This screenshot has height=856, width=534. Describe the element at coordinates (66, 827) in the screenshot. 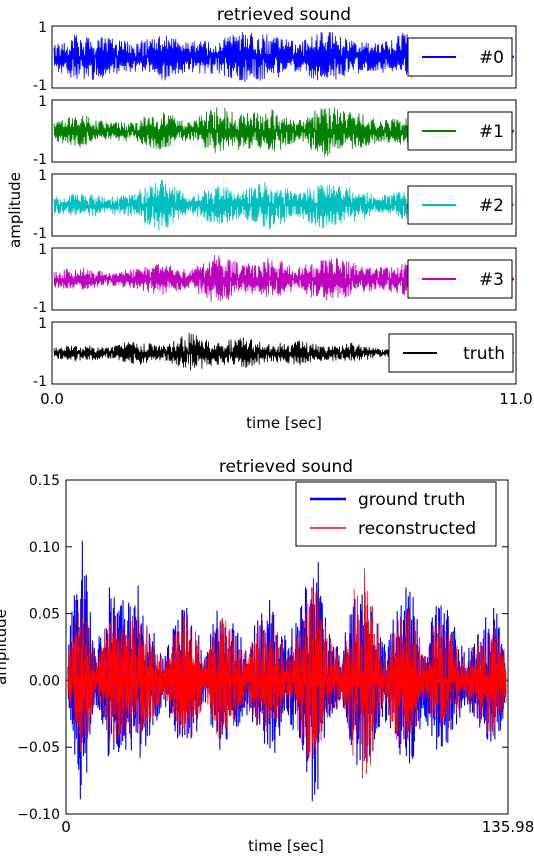

I see `bottom-x-tick-start: 0` at that location.